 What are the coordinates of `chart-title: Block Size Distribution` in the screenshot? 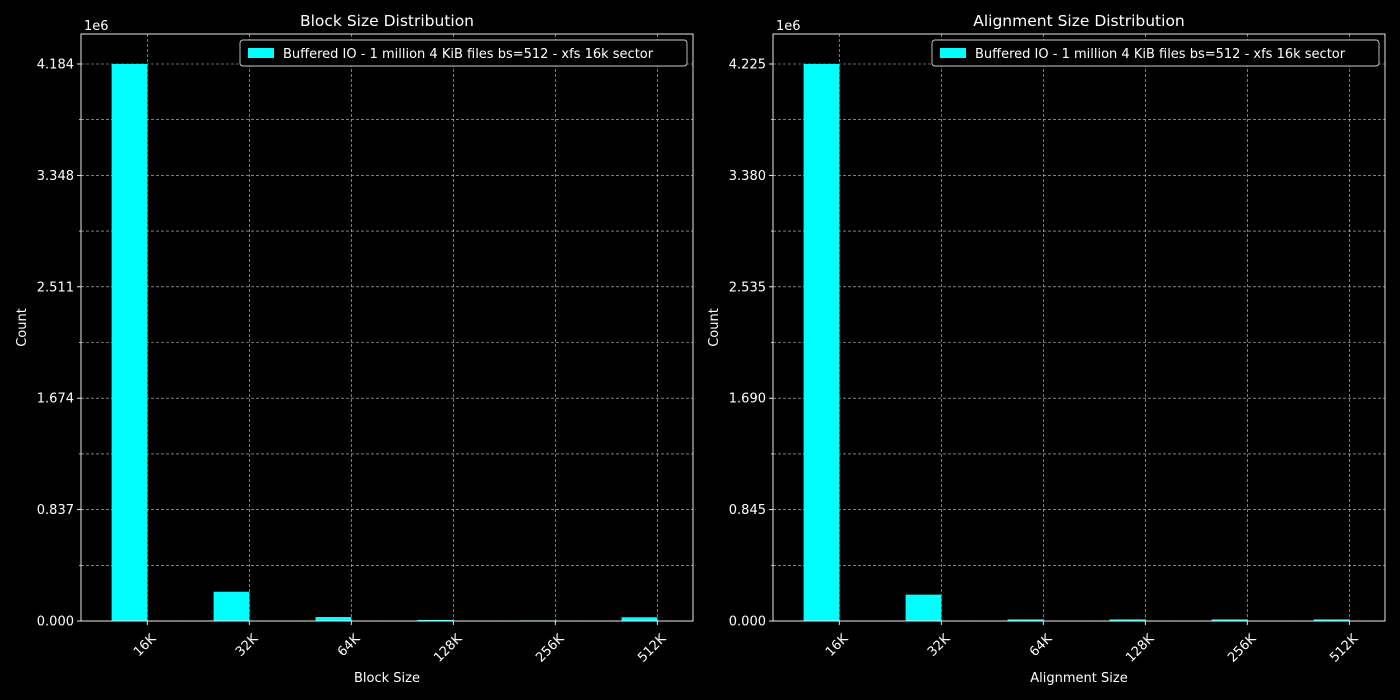 It's located at (387, 21).